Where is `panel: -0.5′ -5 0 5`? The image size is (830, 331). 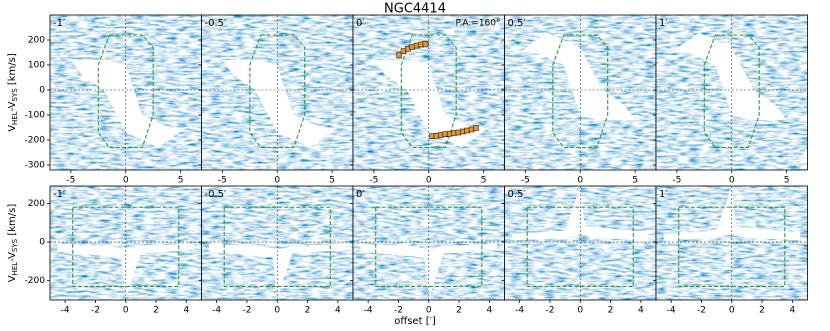
panel: -0.5′ -5 0 5 is located at coordinates (276, 100).